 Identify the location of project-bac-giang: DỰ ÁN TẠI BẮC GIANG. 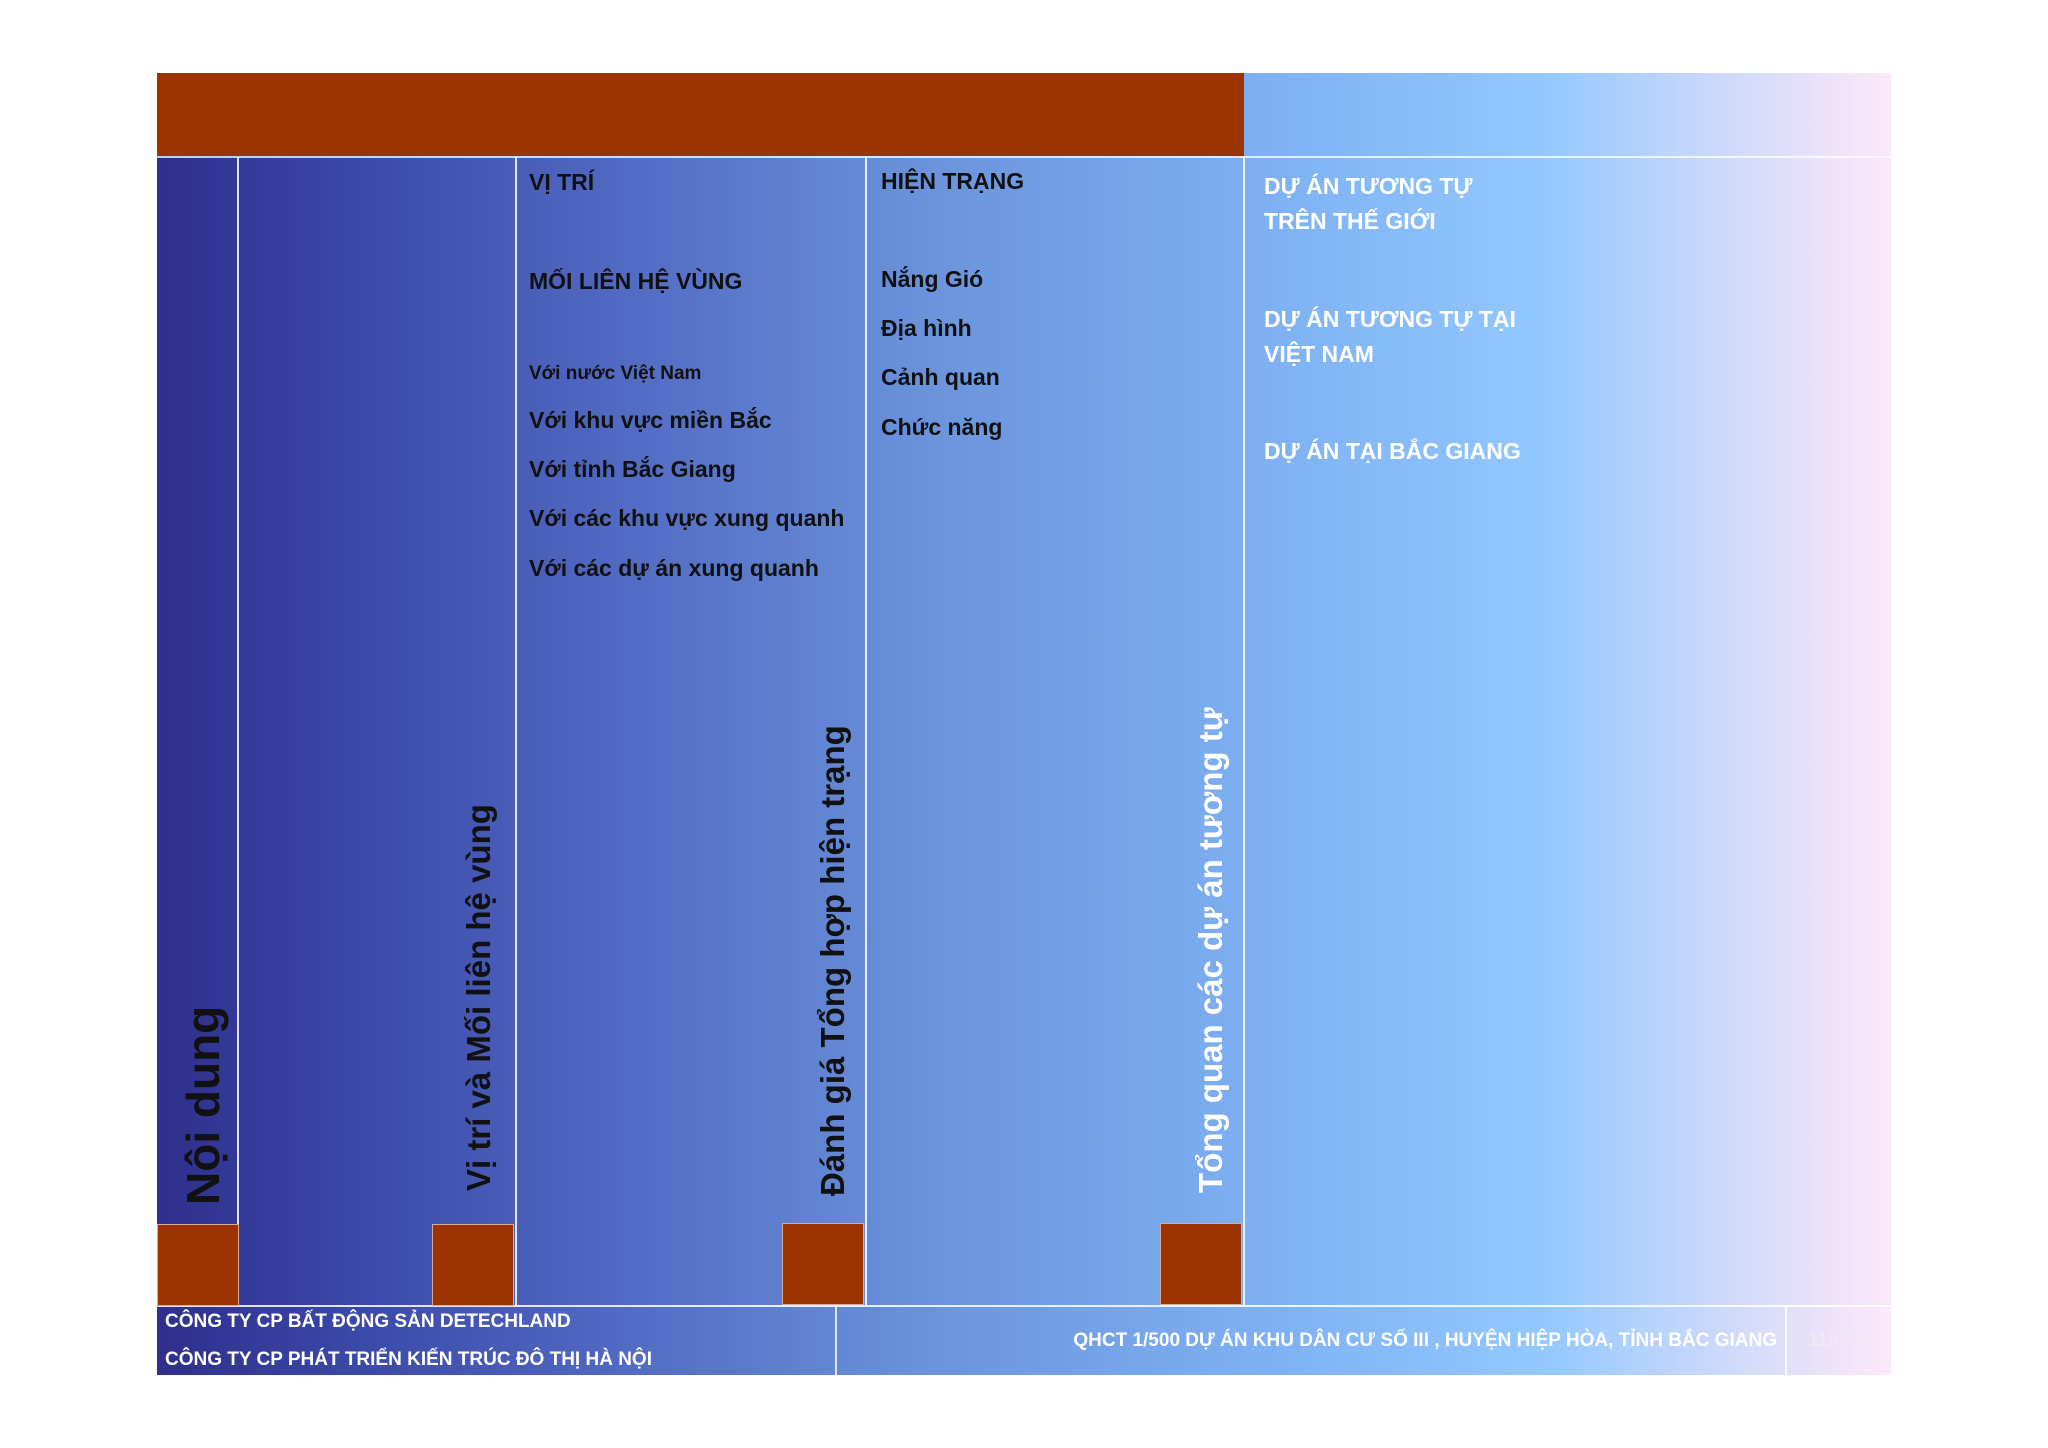
(1392, 451).